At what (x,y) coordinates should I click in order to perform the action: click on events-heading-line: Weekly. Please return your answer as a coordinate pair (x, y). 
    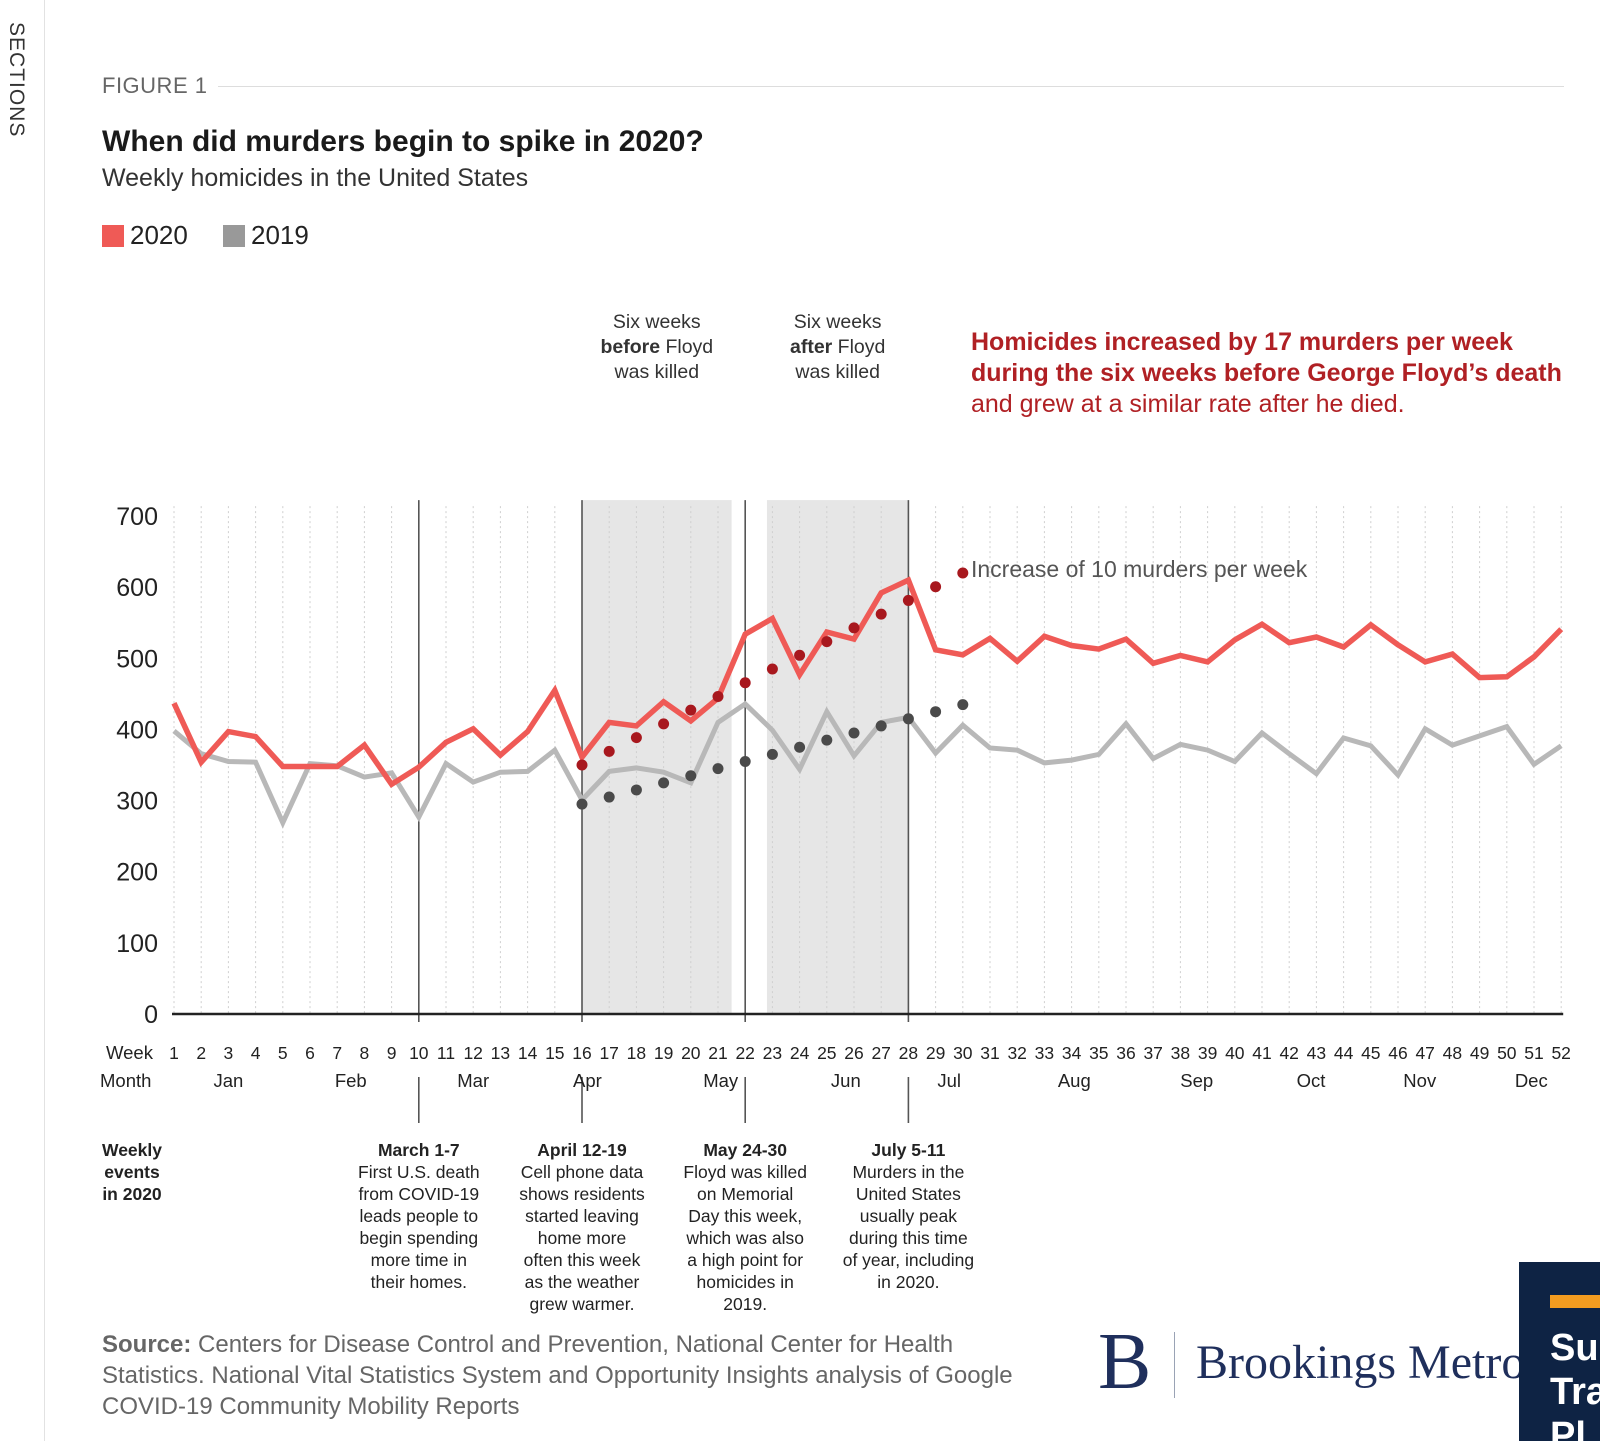
    Looking at the image, I should click on (132, 1150).